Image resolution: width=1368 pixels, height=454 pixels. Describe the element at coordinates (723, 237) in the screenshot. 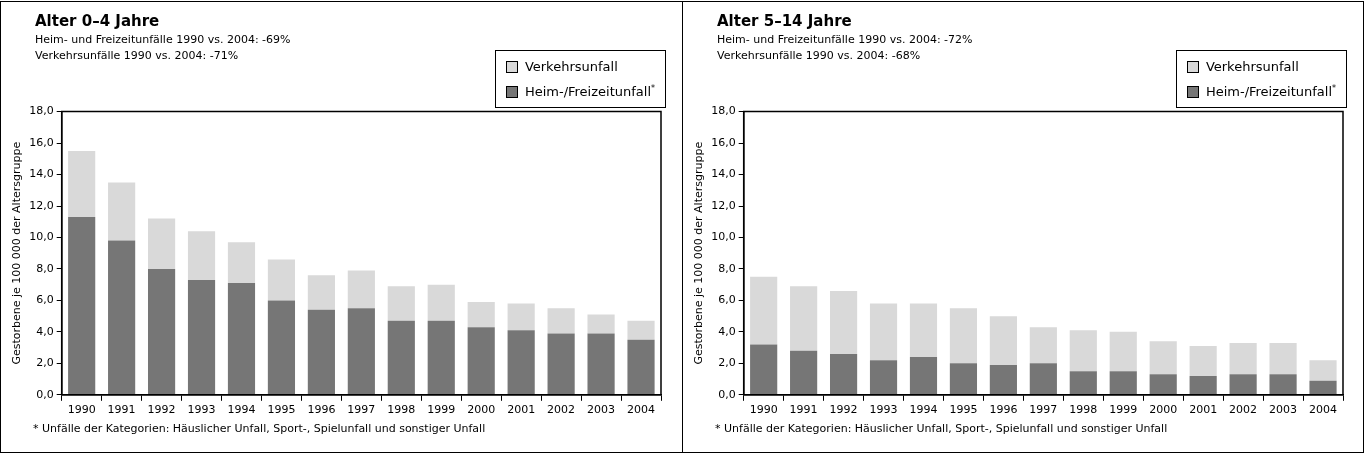

I see `y-tick-label: 10,0` at that location.